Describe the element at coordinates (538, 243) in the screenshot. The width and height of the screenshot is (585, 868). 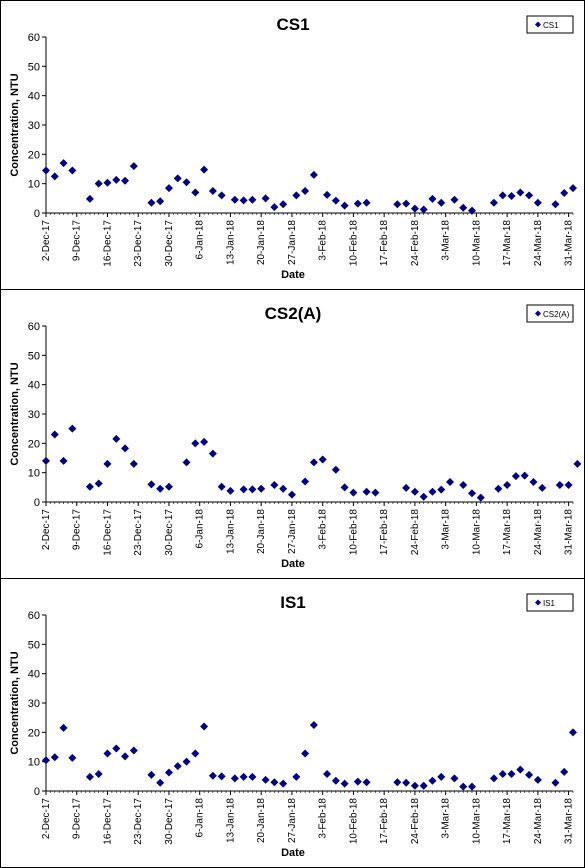
I see `x-tick-label: 24-Mar-18` at that location.